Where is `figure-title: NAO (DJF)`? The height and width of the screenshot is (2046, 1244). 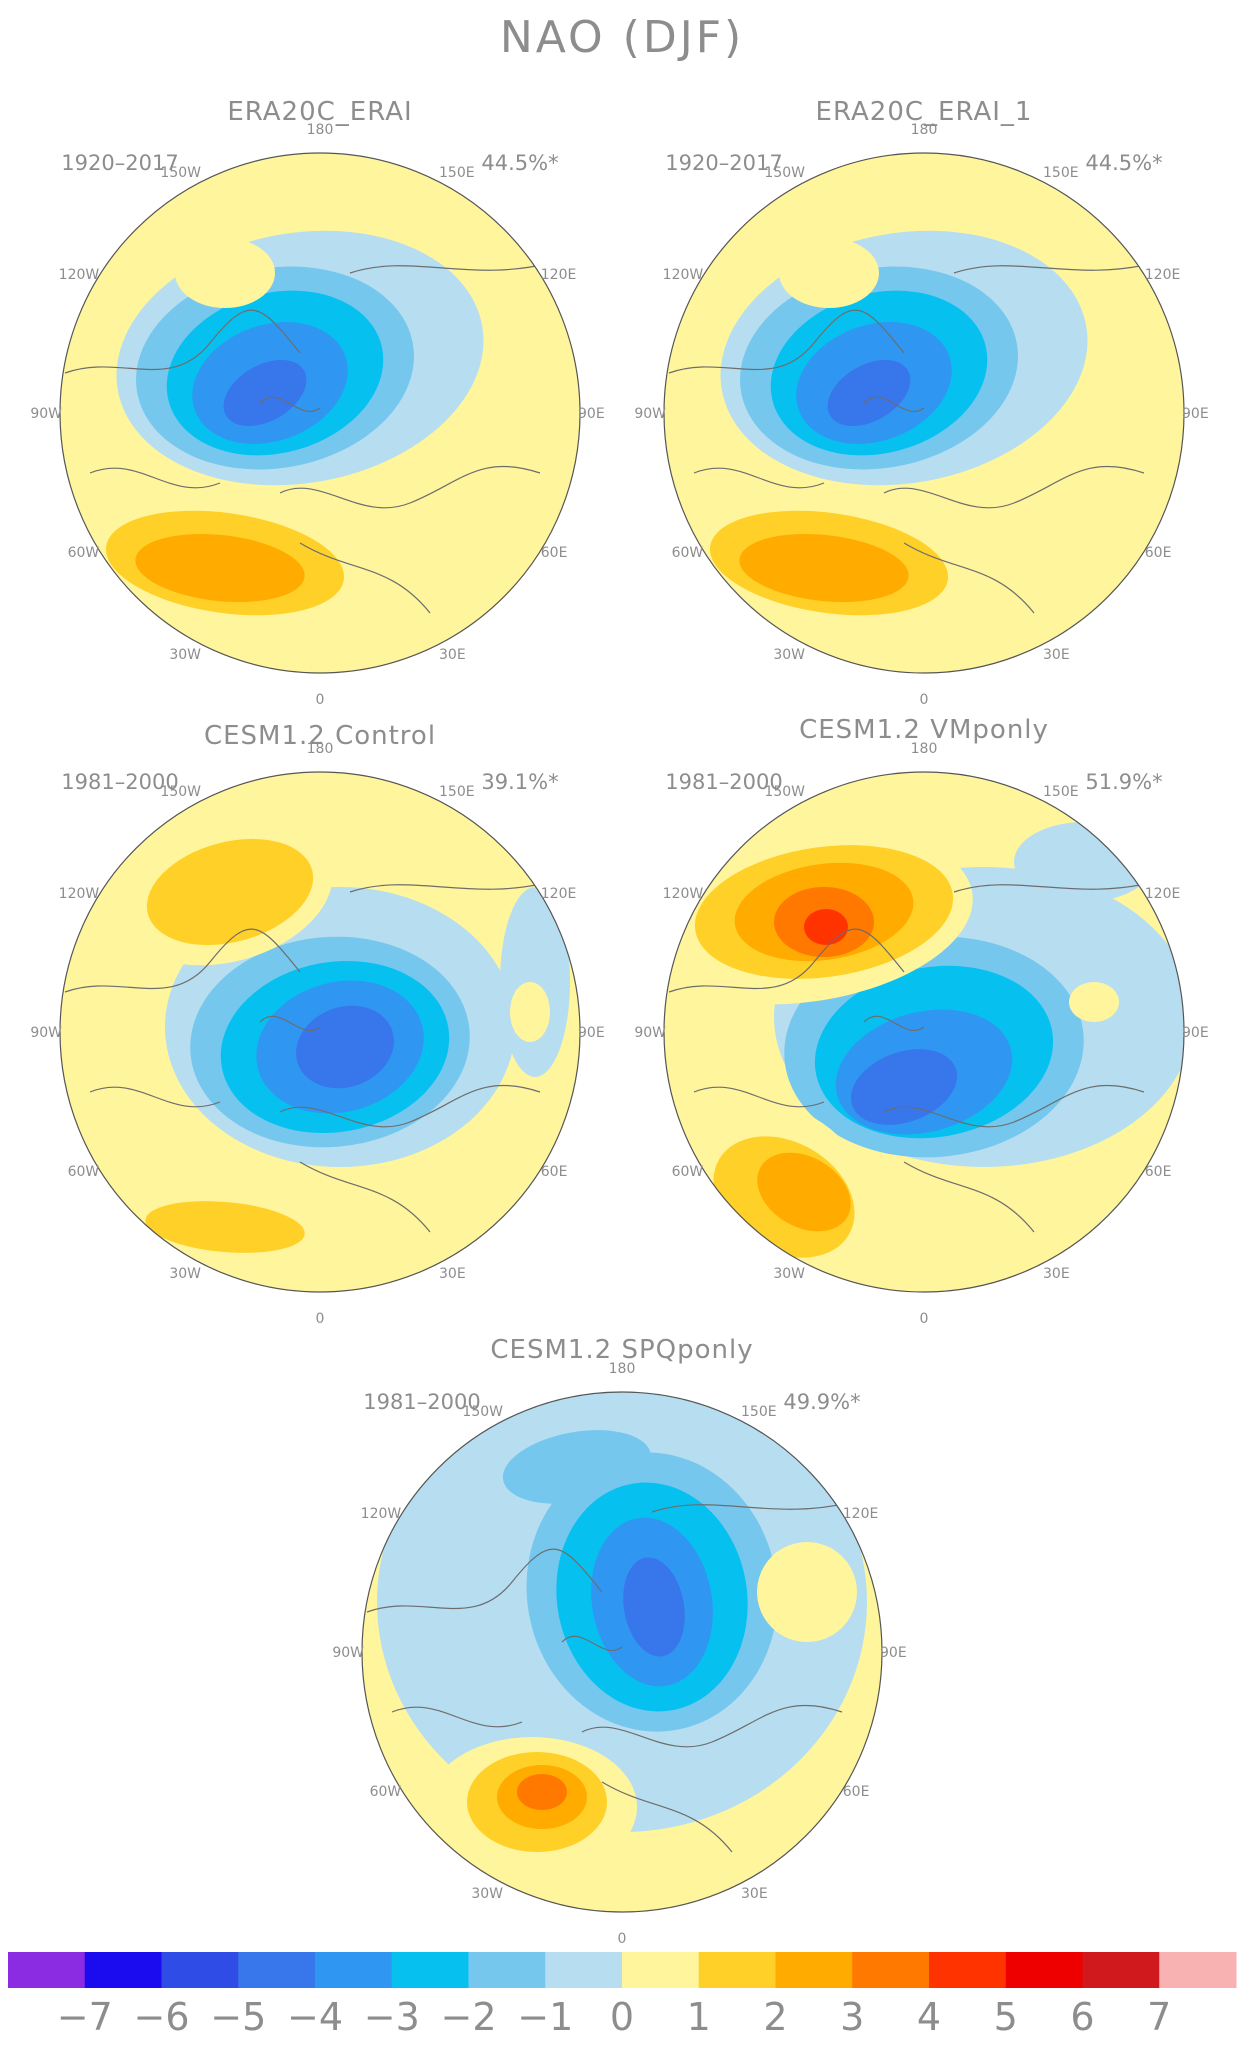 figure-title: NAO (DJF) is located at coordinates (622, 37).